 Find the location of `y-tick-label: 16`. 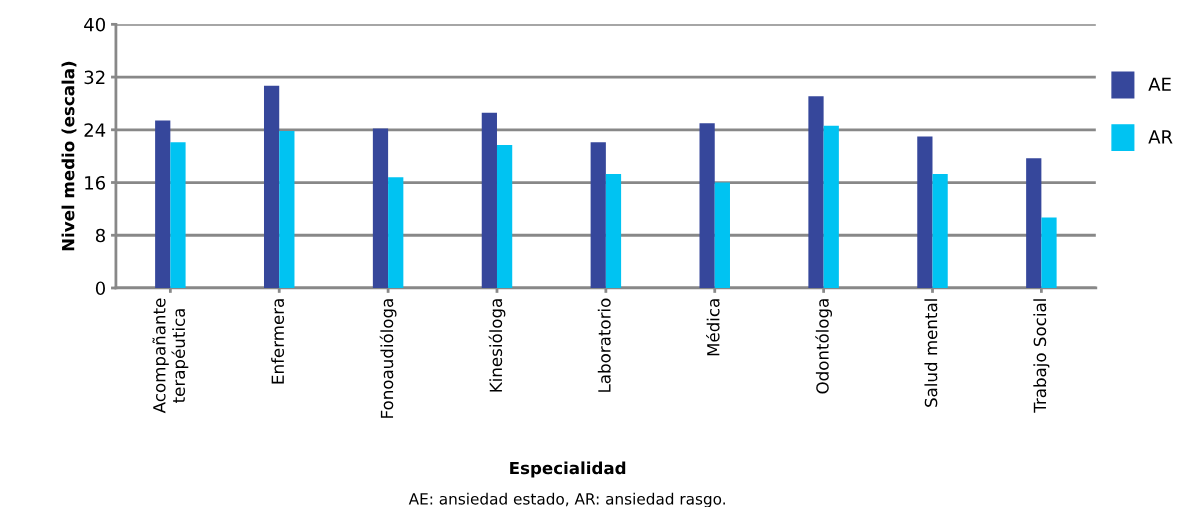

y-tick-label: 16 is located at coordinates (95, 182).